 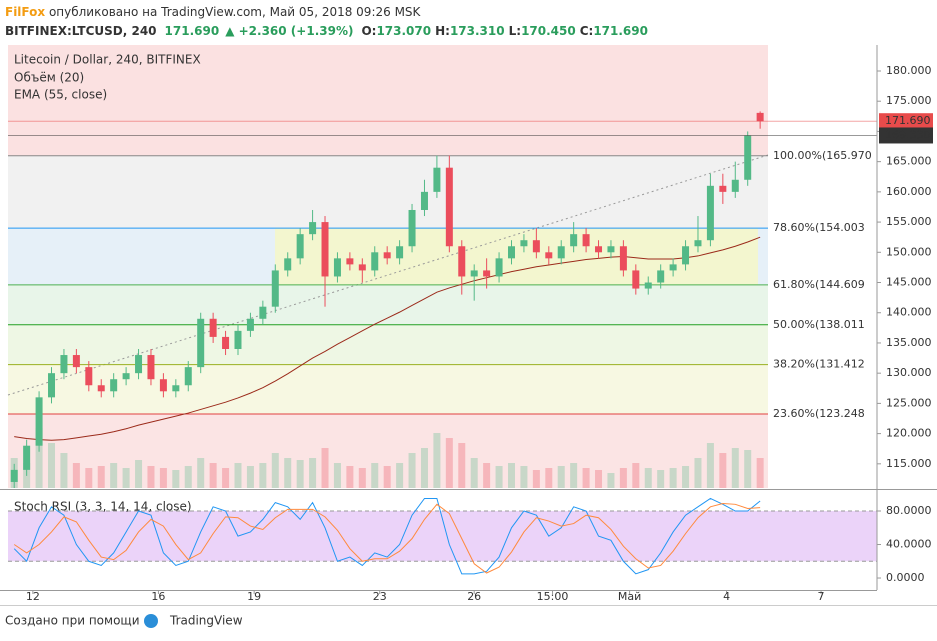 I want to click on price-tag, so click(x=906, y=135).